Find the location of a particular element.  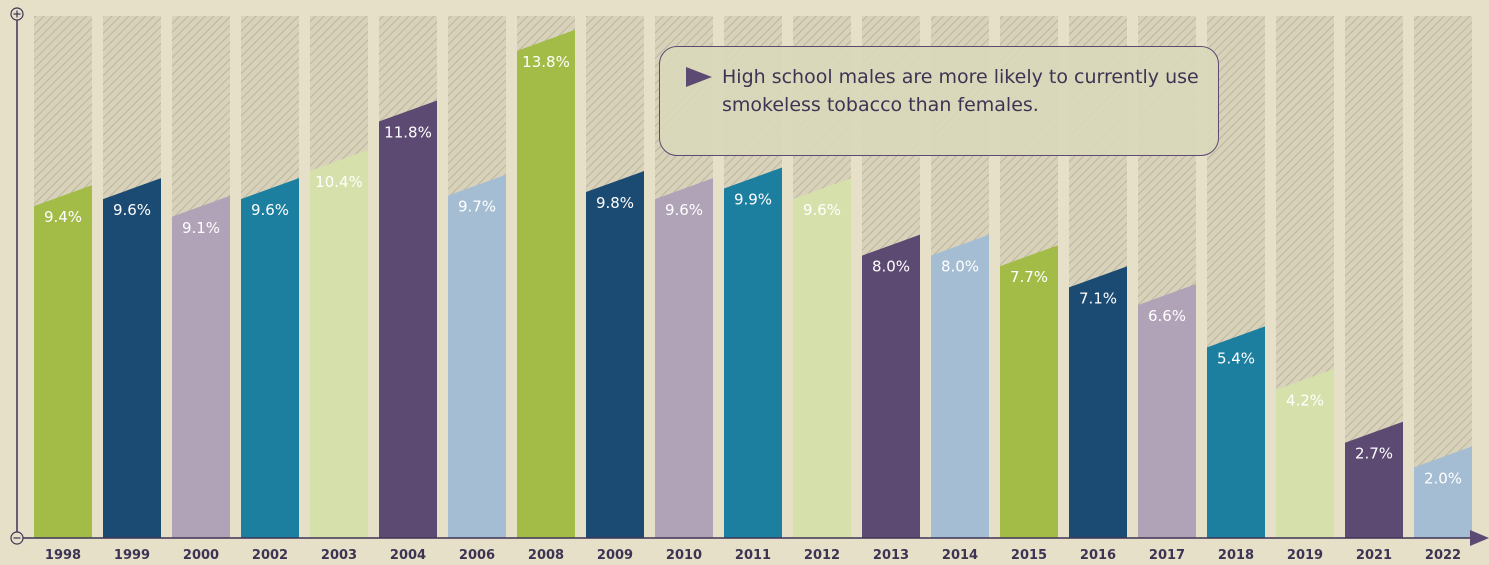

x-tick-label: 2015 is located at coordinates (1029, 555).